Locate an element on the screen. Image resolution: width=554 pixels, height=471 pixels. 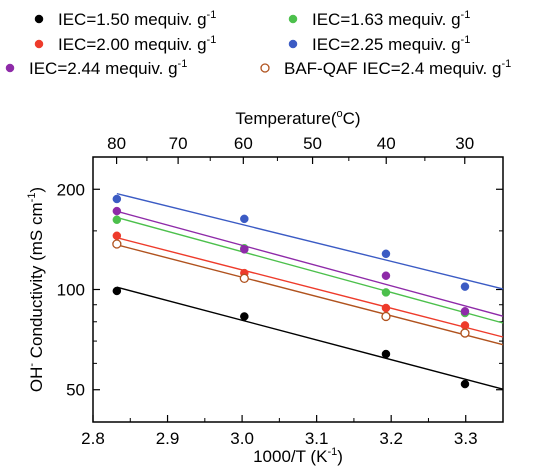
top-tick-label: 40 is located at coordinates (386, 143).